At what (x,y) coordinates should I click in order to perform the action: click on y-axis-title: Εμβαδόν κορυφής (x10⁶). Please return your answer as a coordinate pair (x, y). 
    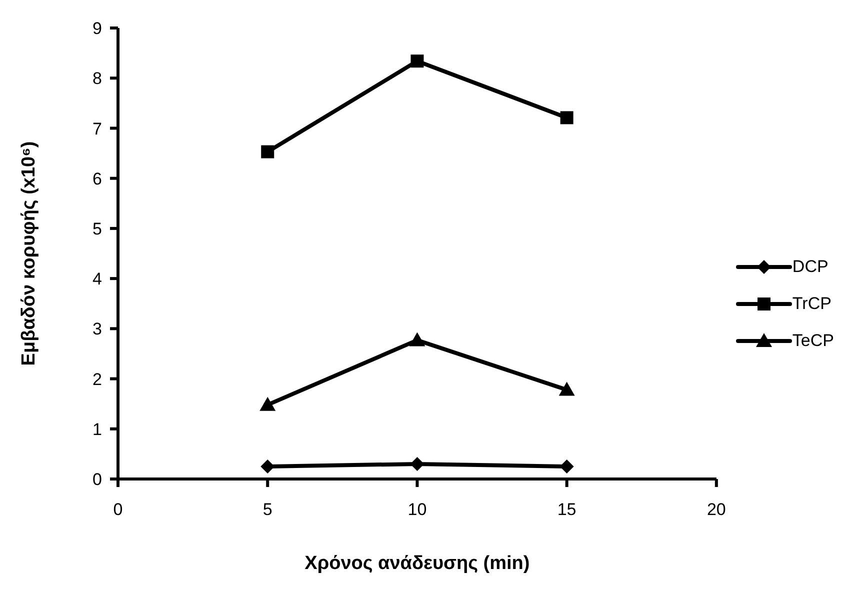
    Looking at the image, I should click on (29, 253).